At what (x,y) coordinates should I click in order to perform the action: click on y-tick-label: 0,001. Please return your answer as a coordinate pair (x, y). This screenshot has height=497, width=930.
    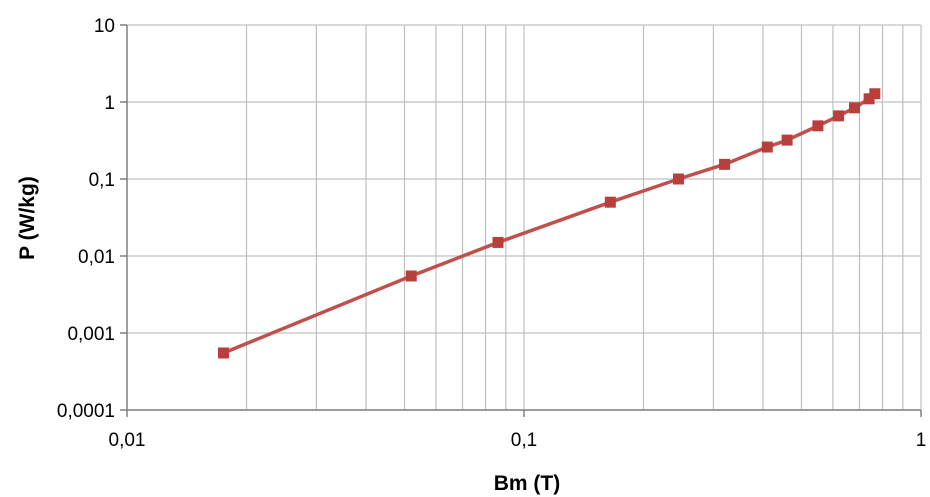
    Looking at the image, I should click on (91, 334).